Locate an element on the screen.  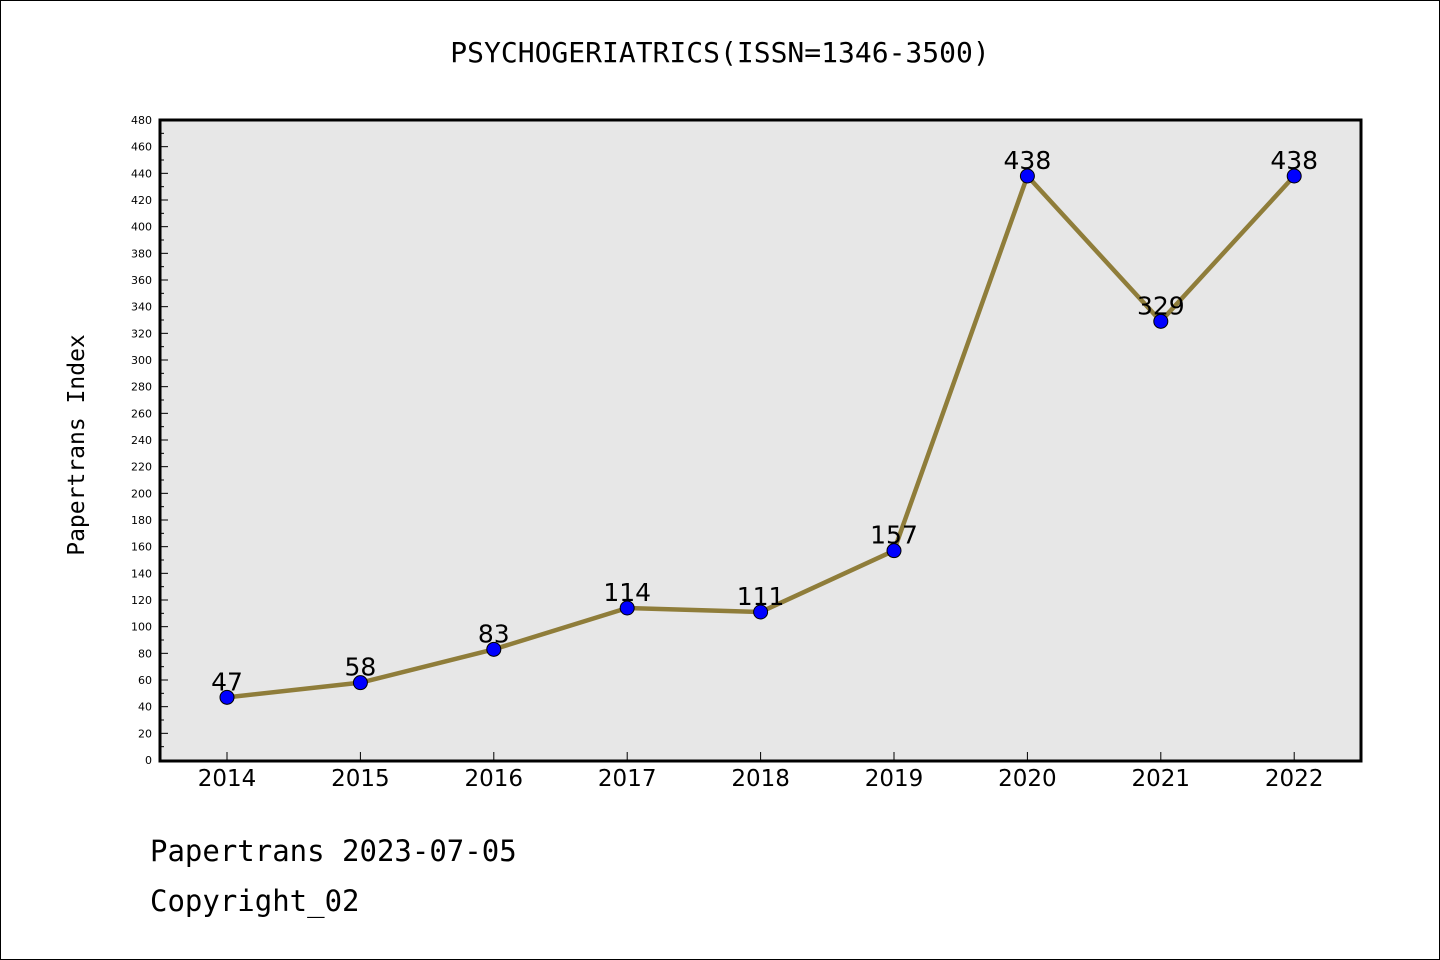
x-tick-label: 2018 is located at coordinates (760, 779).